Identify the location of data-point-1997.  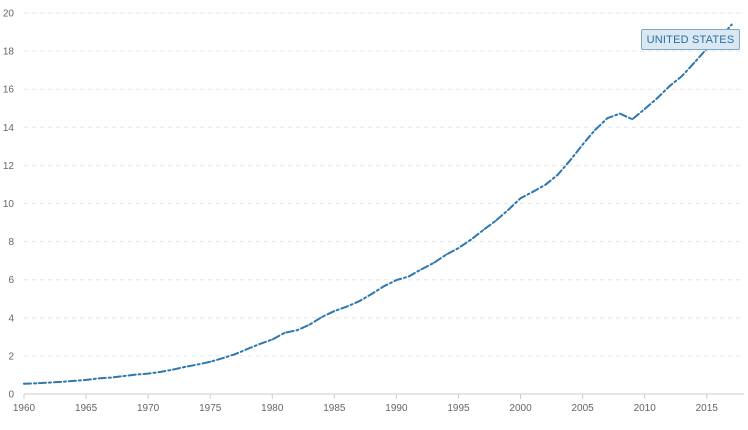
(483, 230).